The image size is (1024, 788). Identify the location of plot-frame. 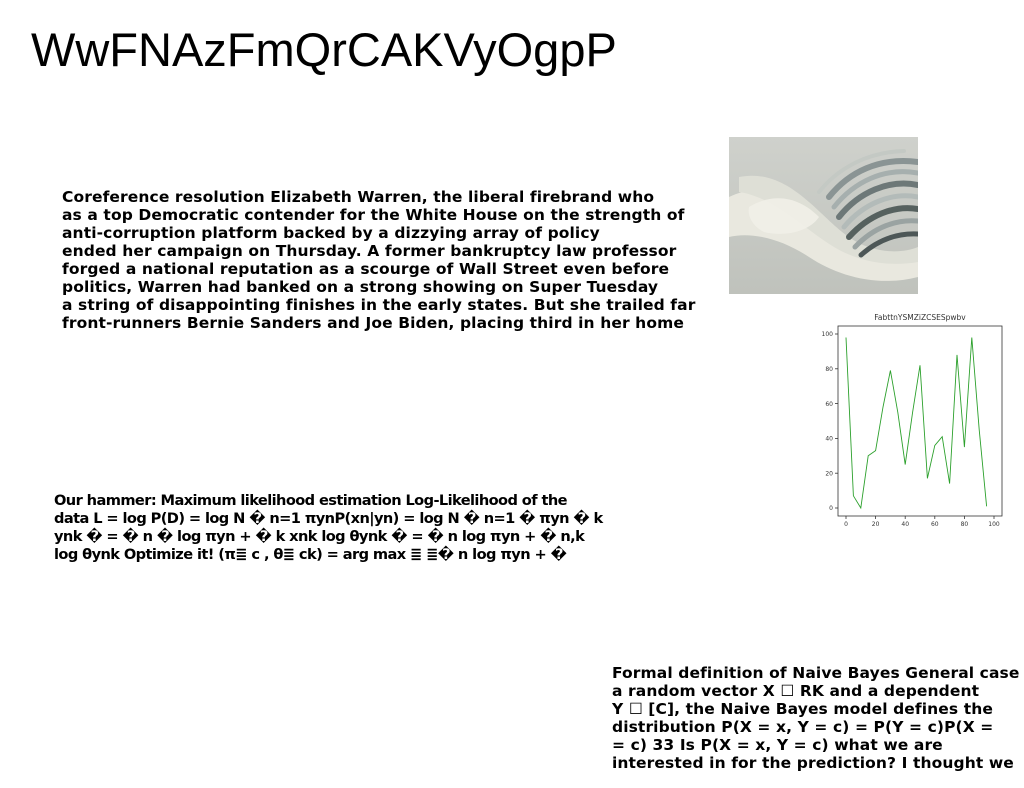
(920, 421).